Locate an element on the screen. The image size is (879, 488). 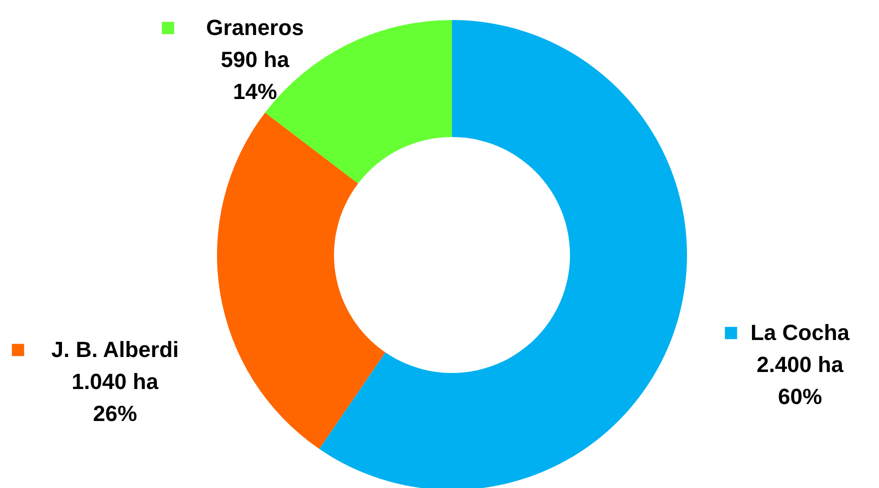
data-label: 1.040 ha 26% is located at coordinates (116, 397).